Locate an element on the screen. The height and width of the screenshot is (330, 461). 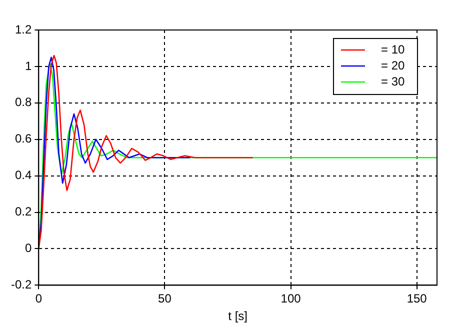
y-tick-label: 0.8 is located at coordinates (23, 102).